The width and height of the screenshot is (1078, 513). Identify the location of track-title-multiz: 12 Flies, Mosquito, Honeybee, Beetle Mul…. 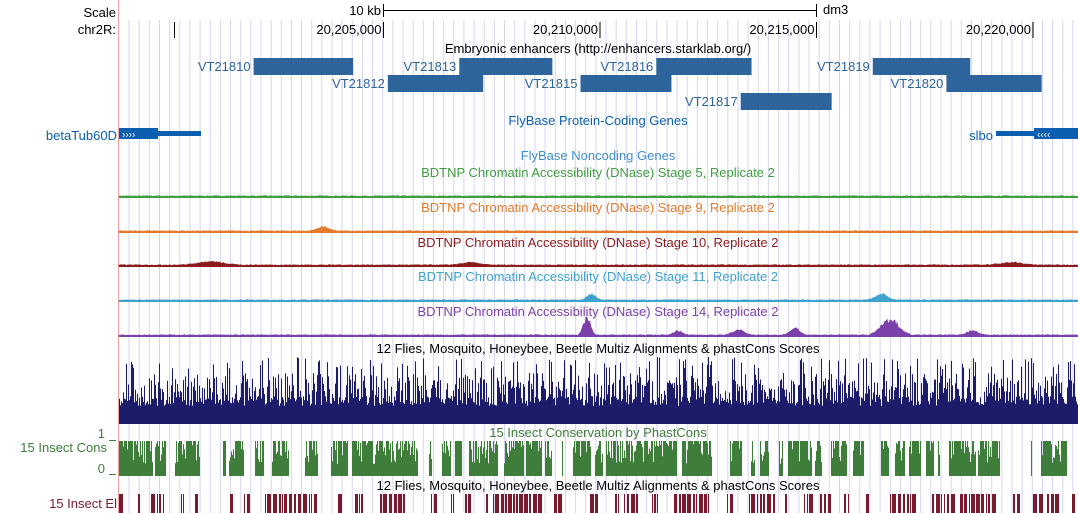
(598, 348).